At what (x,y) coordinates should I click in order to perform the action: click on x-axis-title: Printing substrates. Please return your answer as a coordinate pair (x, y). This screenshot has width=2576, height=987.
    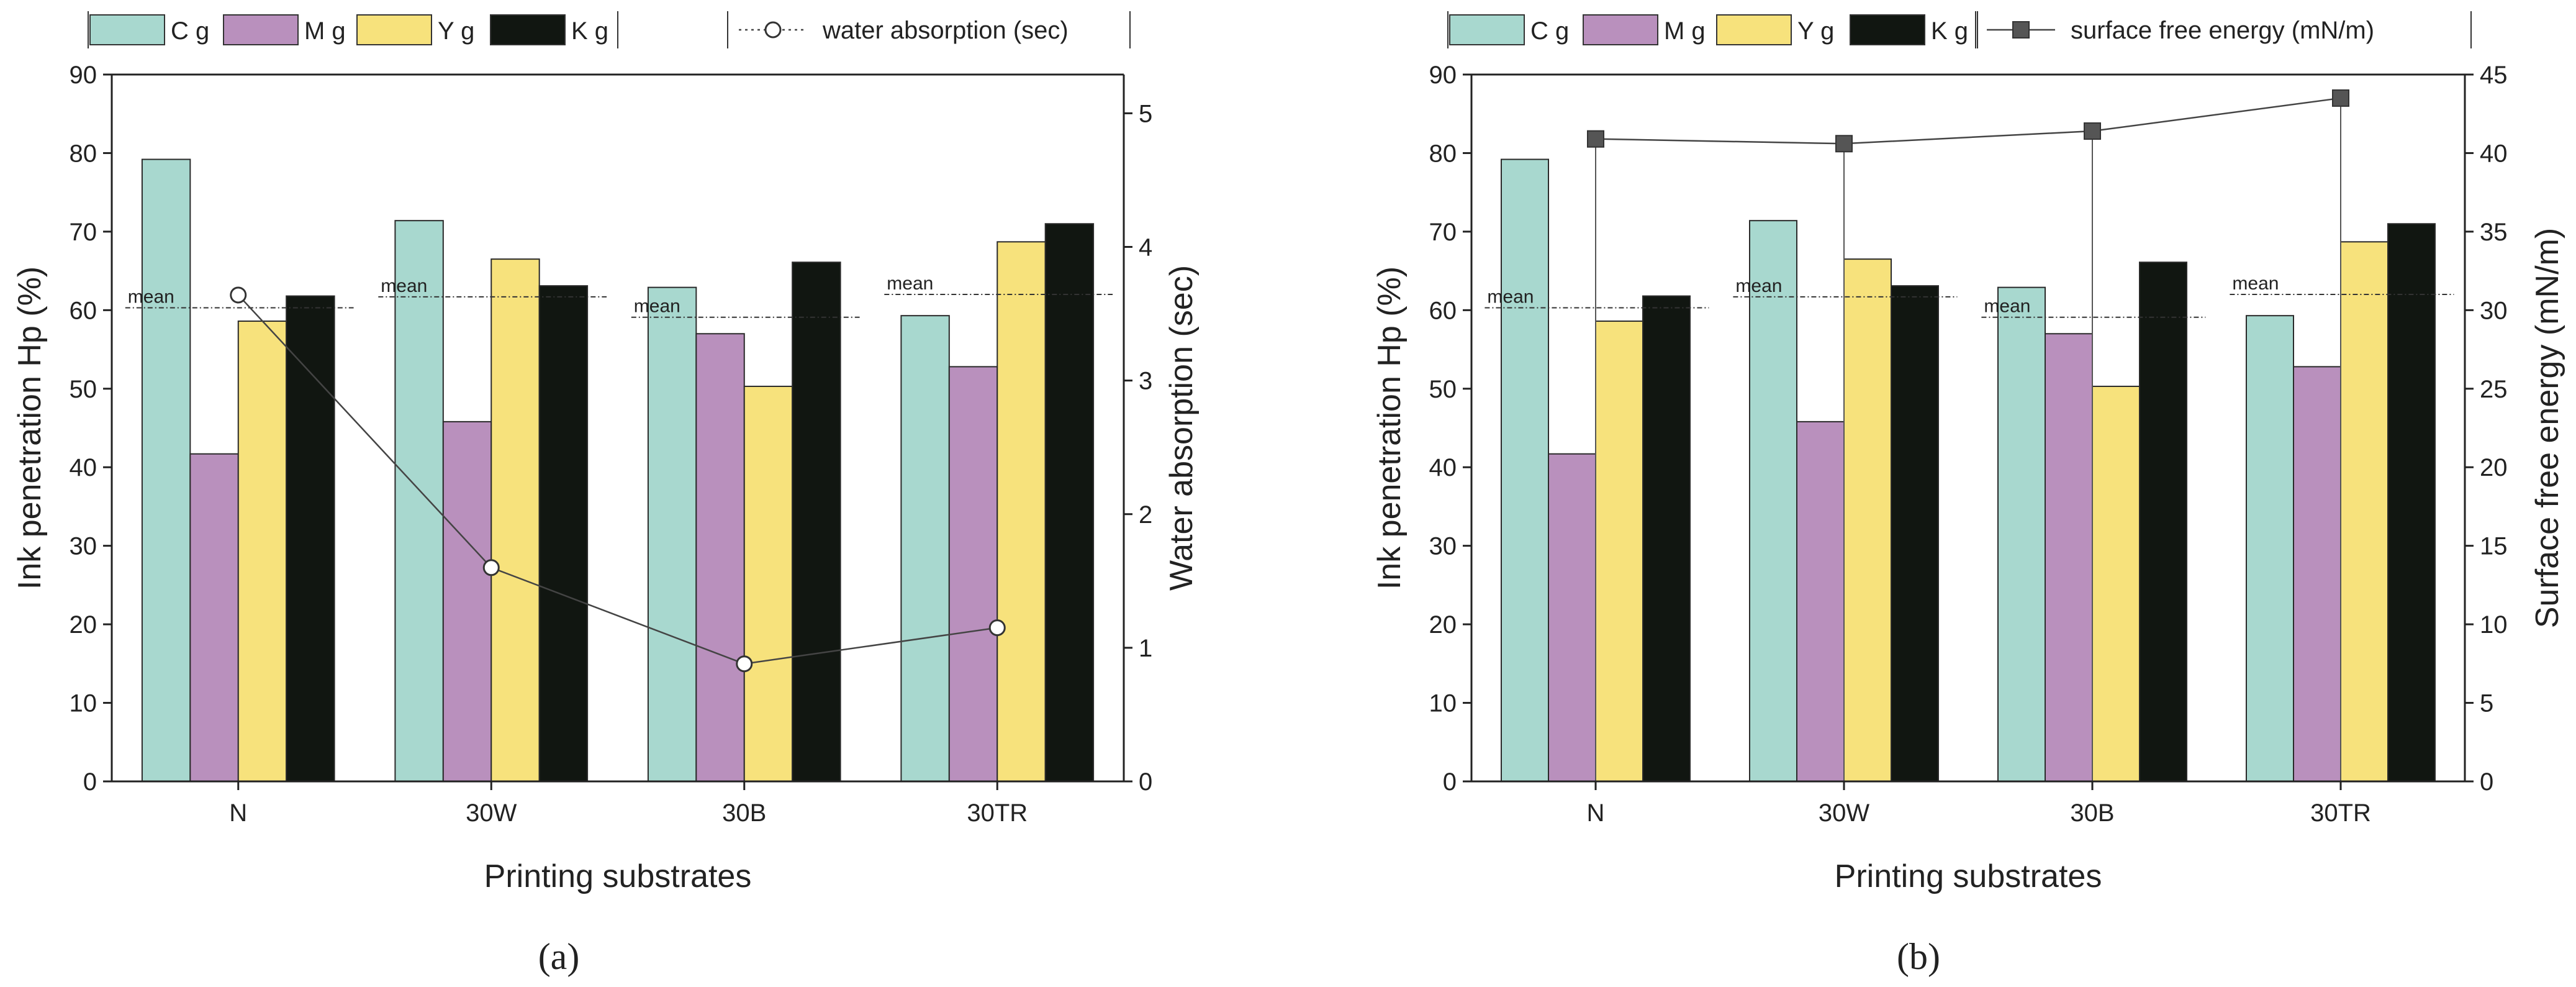
    Looking at the image, I should click on (618, 876).